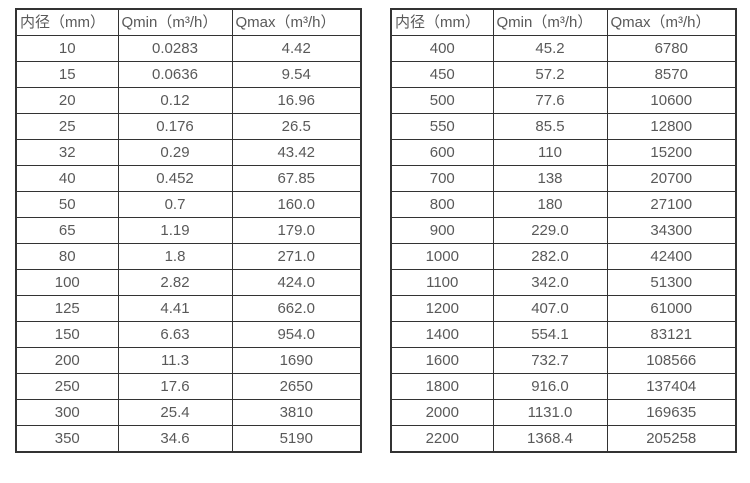 The image size is (750, 483). What do you see at coordinates (550, 152) in the screenshot?
I see `table-cell: 110` at bounding box center [550, 152].